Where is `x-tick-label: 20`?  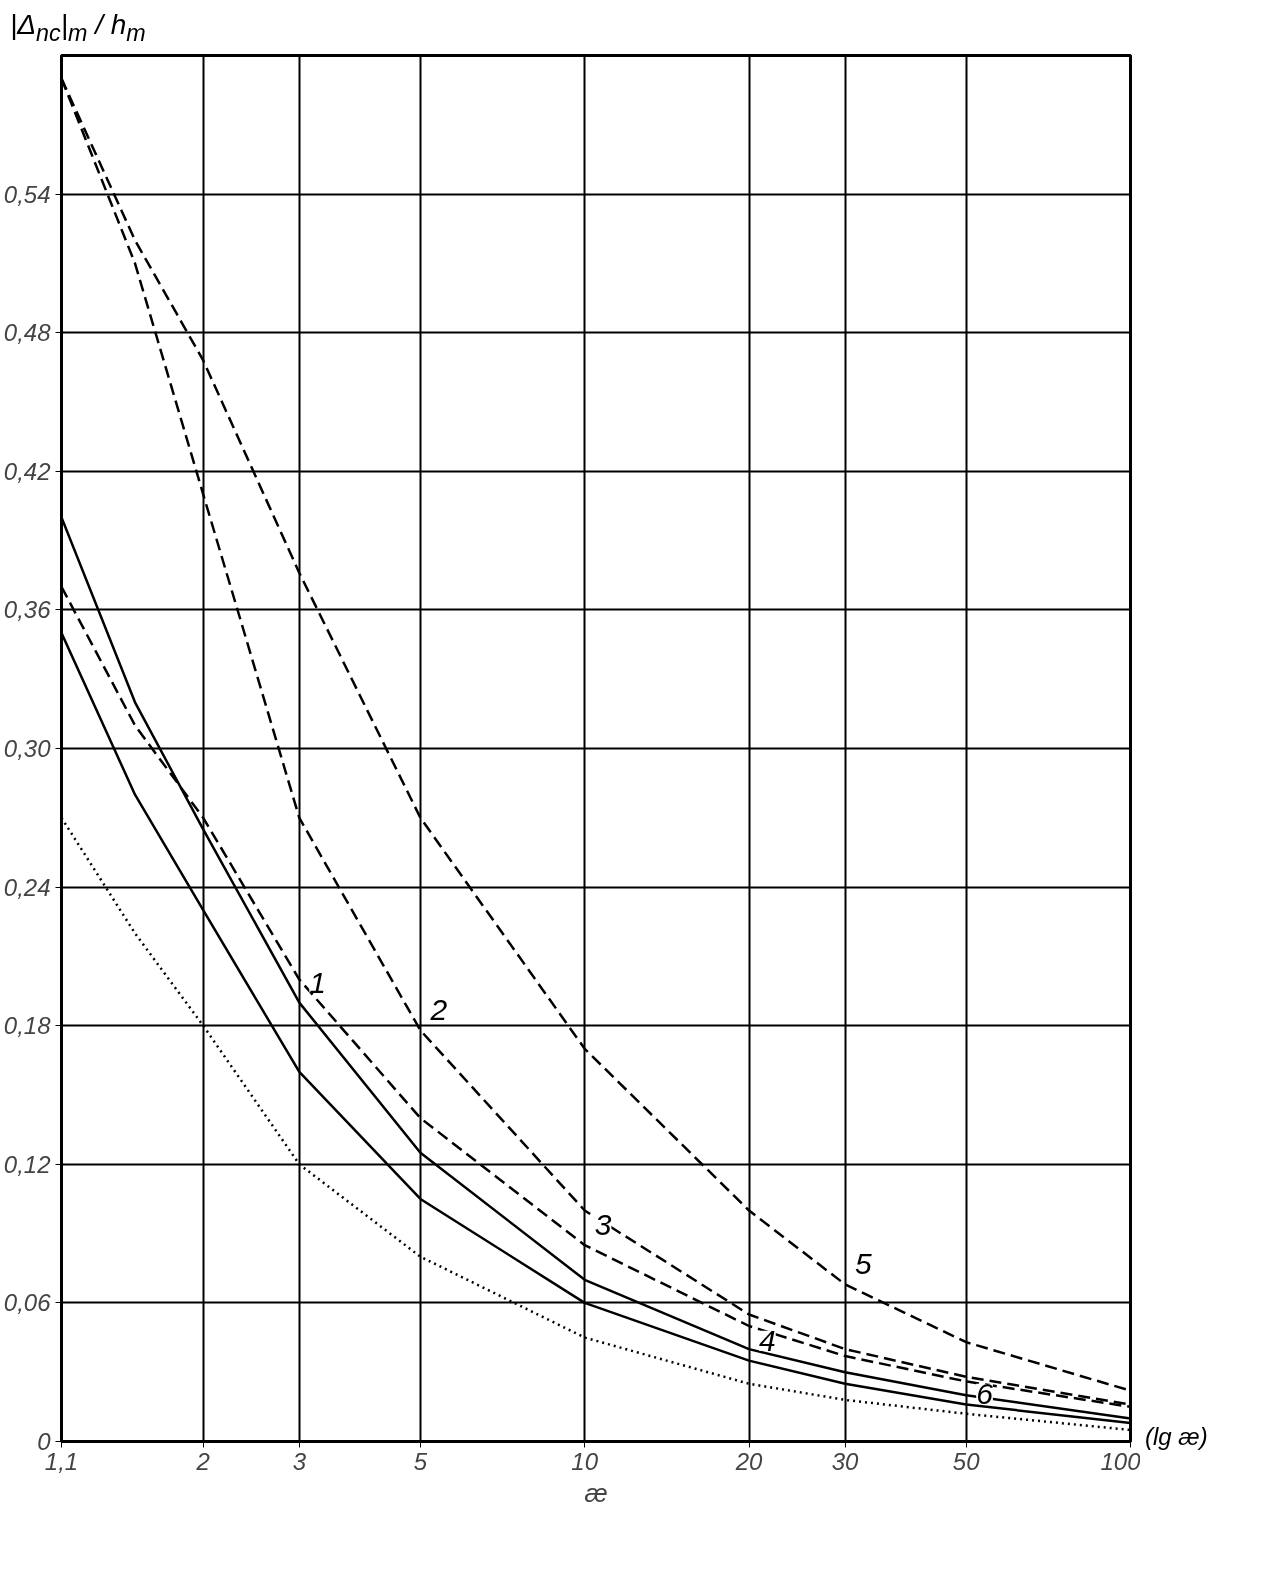
x-tick-label: 20 is located at coordinates (749, 1461).